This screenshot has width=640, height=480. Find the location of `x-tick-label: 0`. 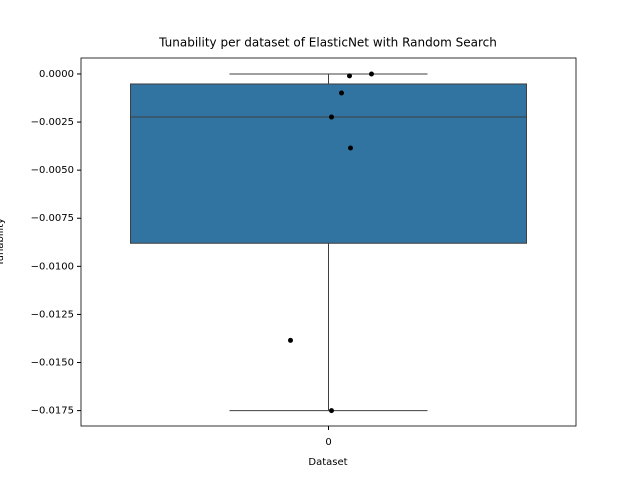

x-tick-label: 0 is located at coordinates (328, 442).